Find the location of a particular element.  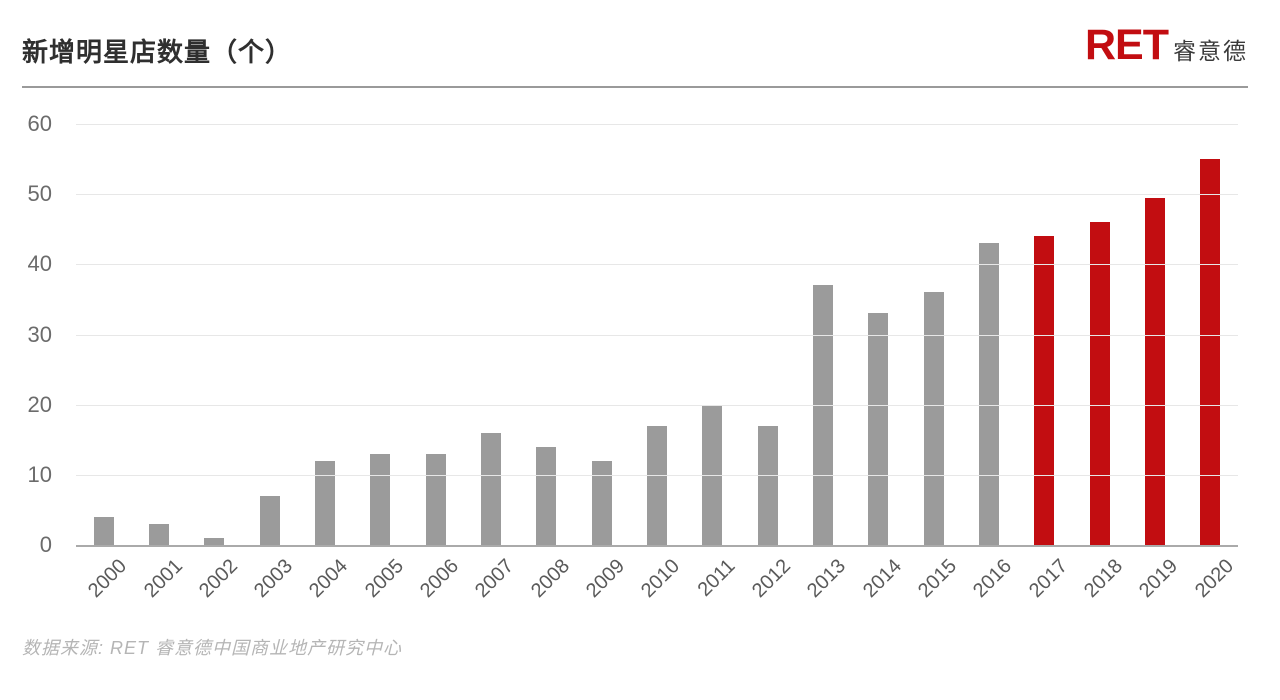

logo-ret-text: RET is located at coordinates (1127, 45).